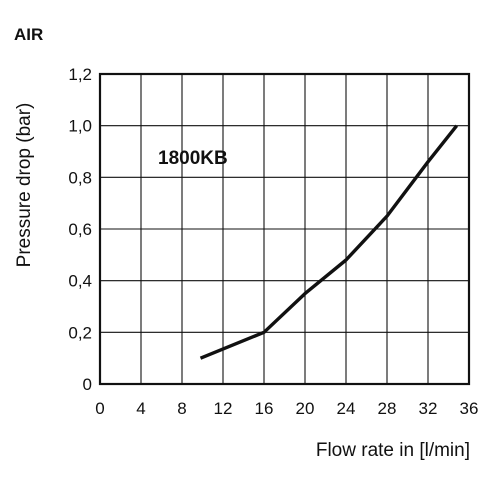 Image resolution: width=480 pixels, height=480 pixels. I want to click on x-tick-label: 28, so click(387, 408).